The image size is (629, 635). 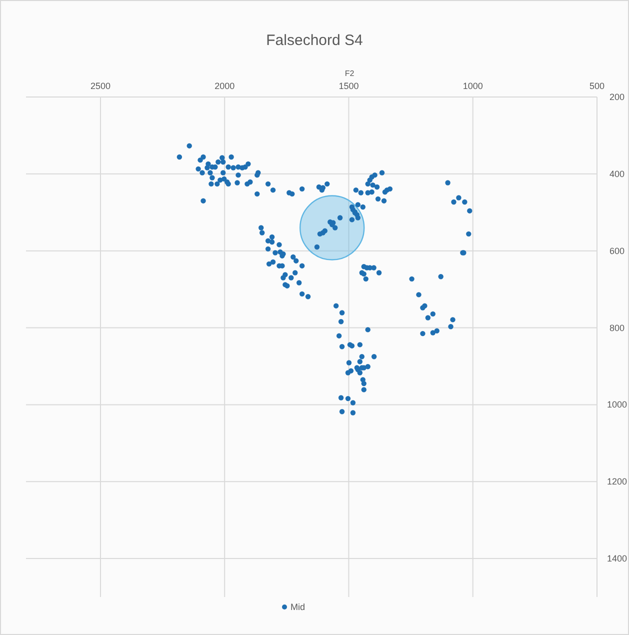 What do you see at coordinates (314, 40) in the screenshot?
I see `chart-title: Falsechord S4` at bounding box center [314, 40].